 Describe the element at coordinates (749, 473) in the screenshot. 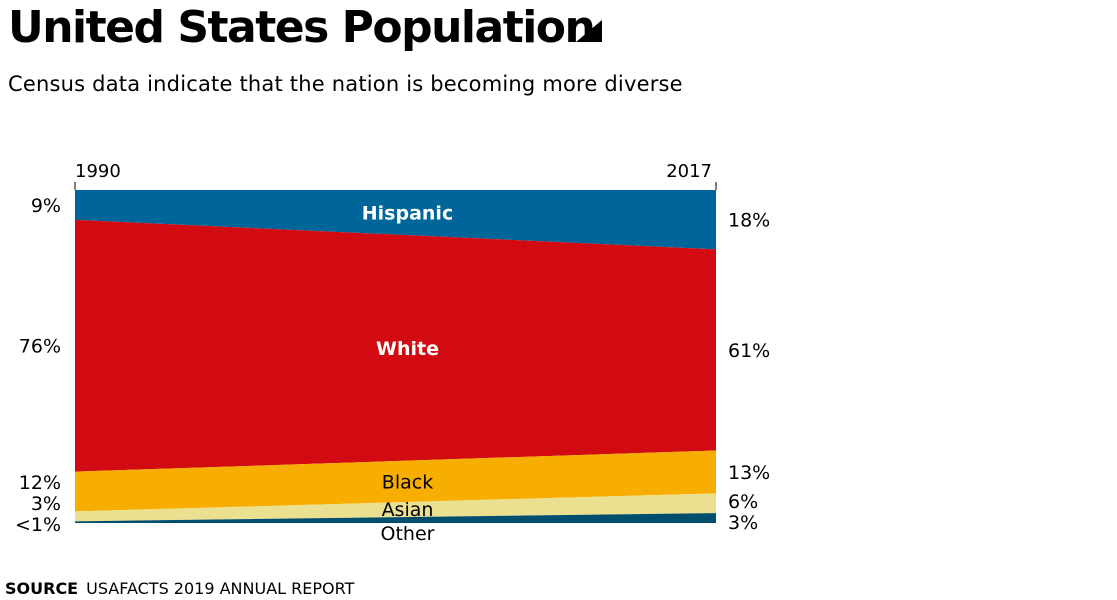

I see `pct-label-black-2017: 13%` at that location.